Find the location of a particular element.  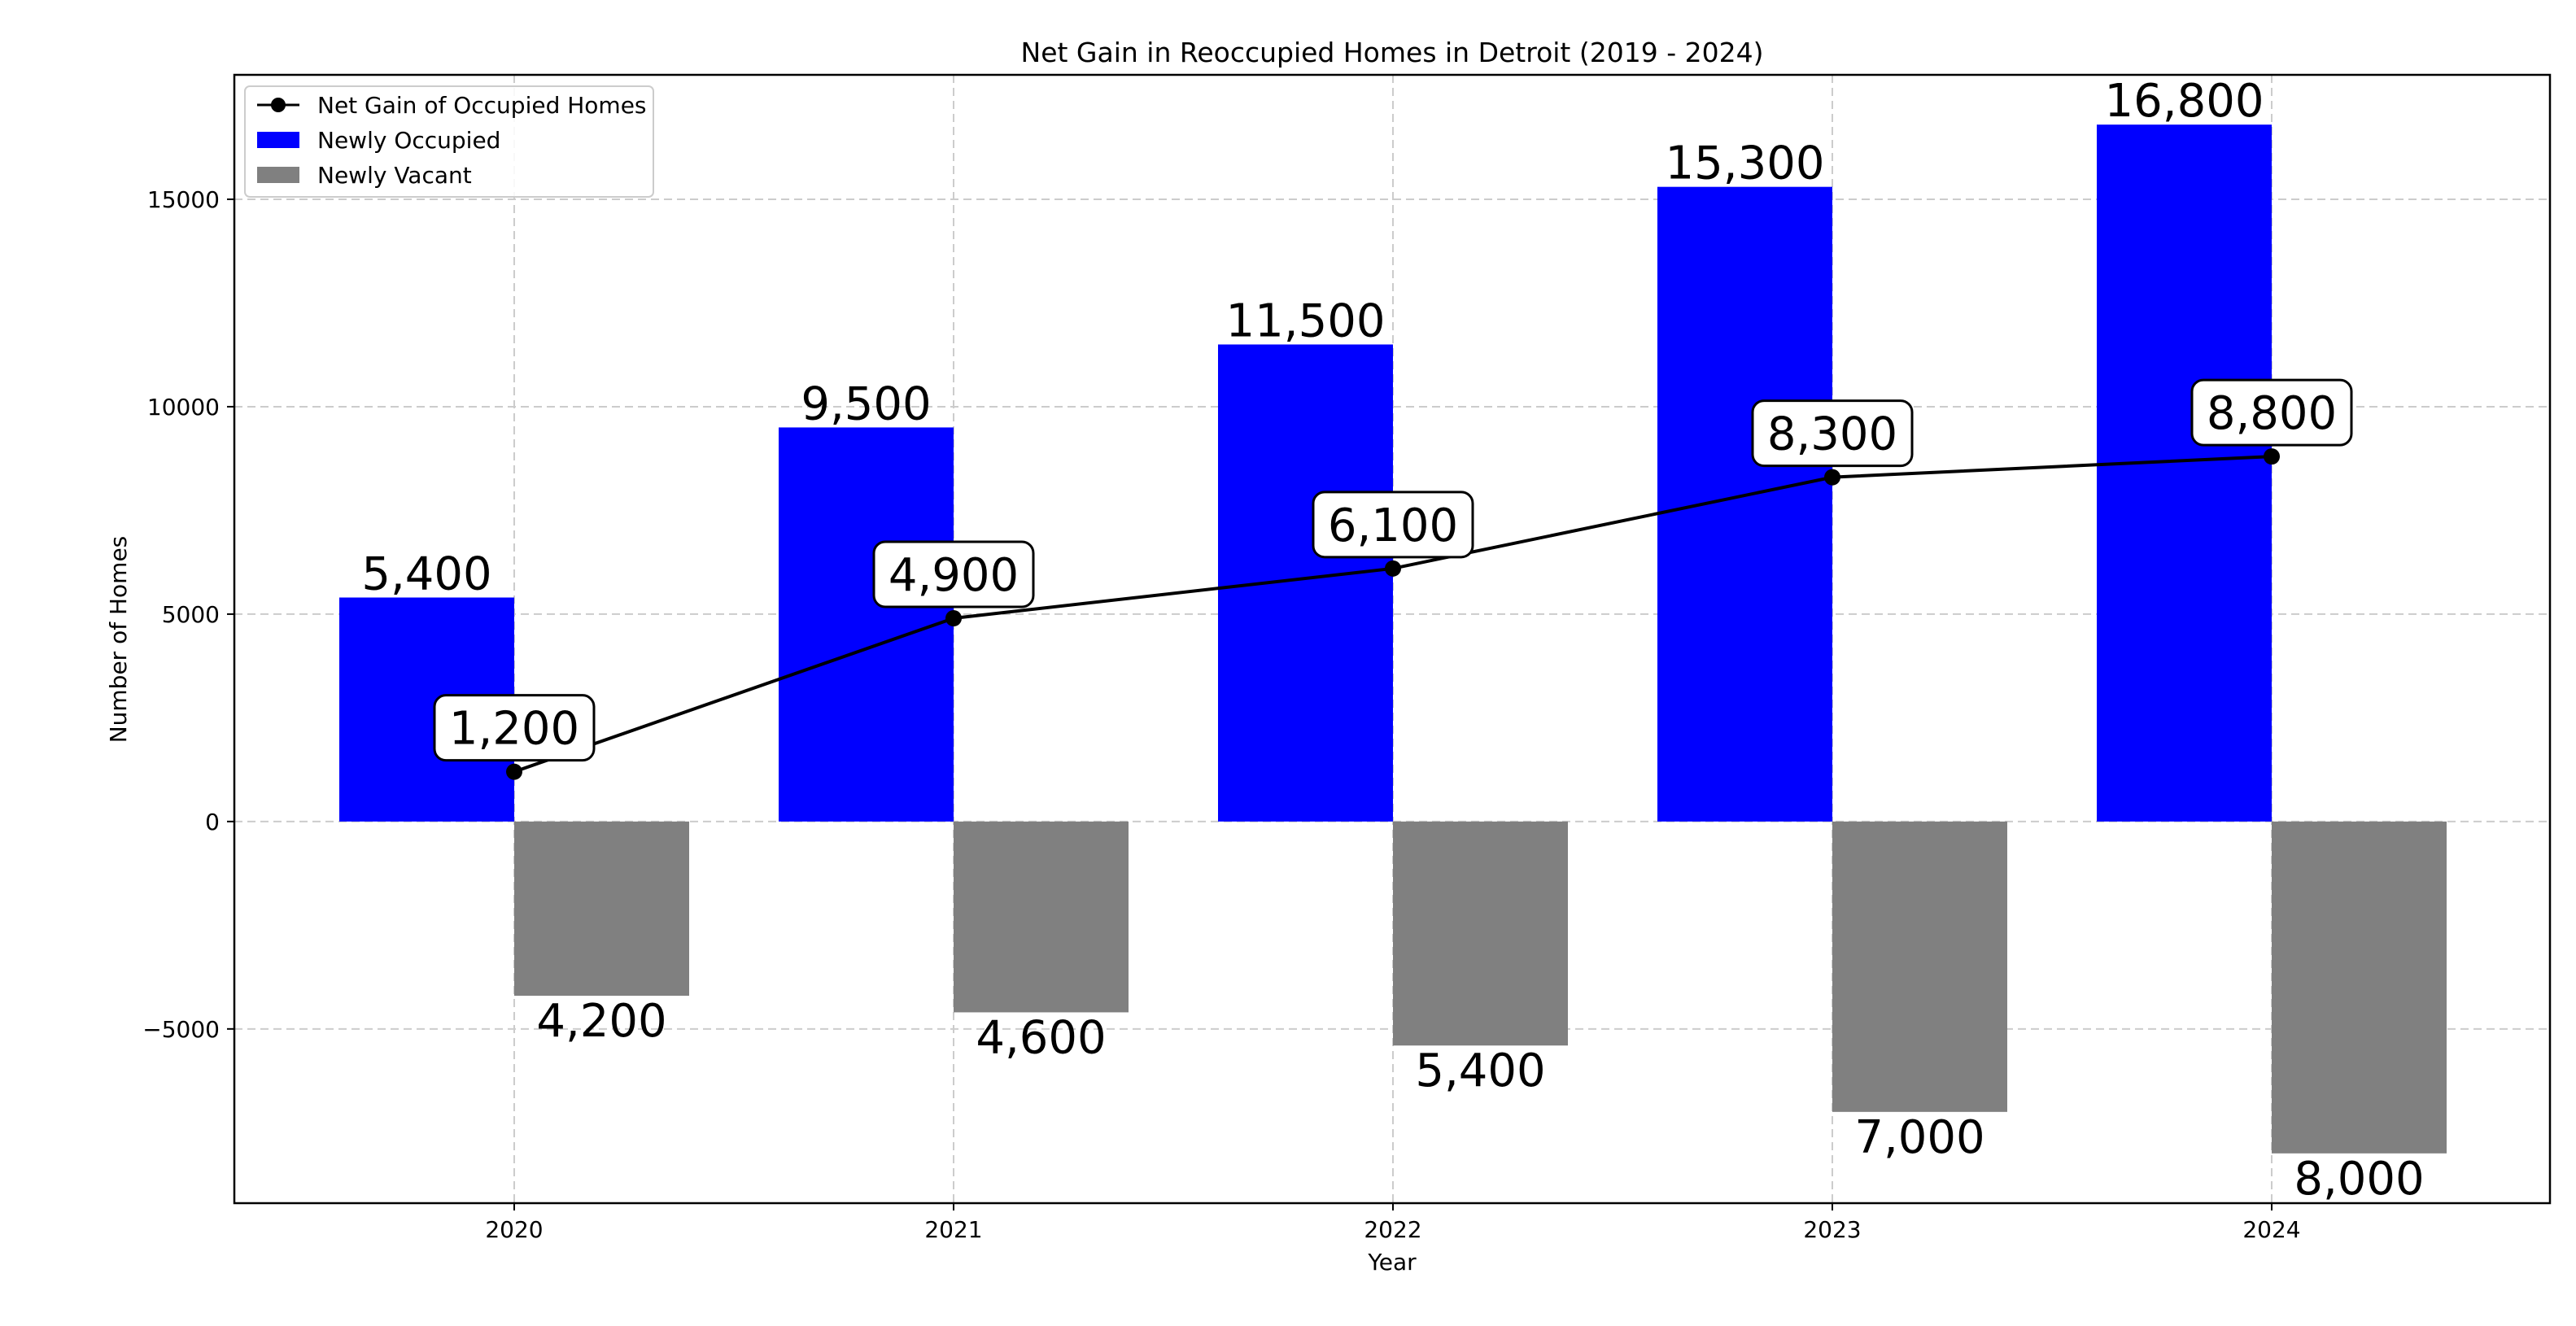

net-gain-label-text: 8,300 is located at coordinates (1832, 434).